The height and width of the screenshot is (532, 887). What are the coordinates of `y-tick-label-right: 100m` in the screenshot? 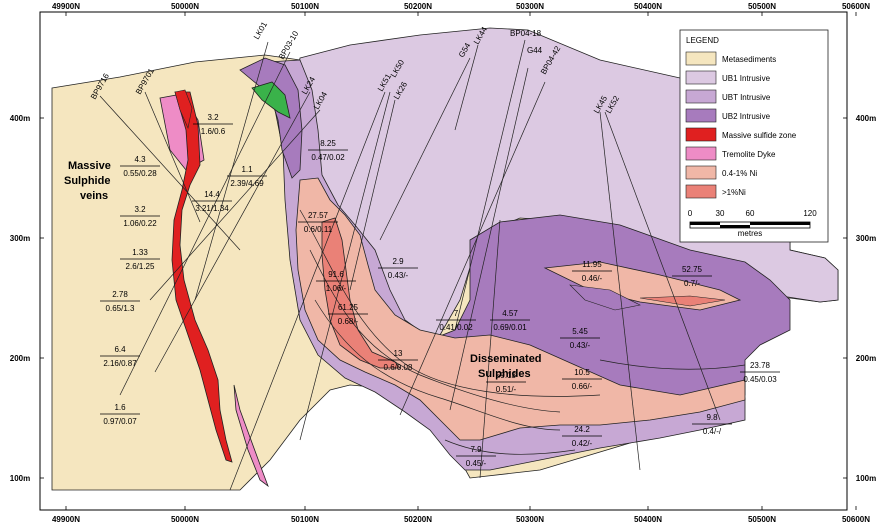 It's located at (866, 478).